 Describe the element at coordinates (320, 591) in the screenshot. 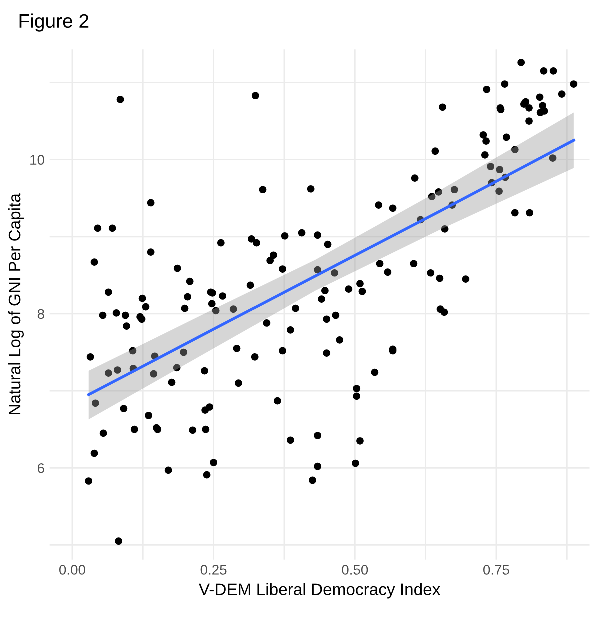

I see `x-axis-title: V-DEM Liberal Democracy Index` at that location.